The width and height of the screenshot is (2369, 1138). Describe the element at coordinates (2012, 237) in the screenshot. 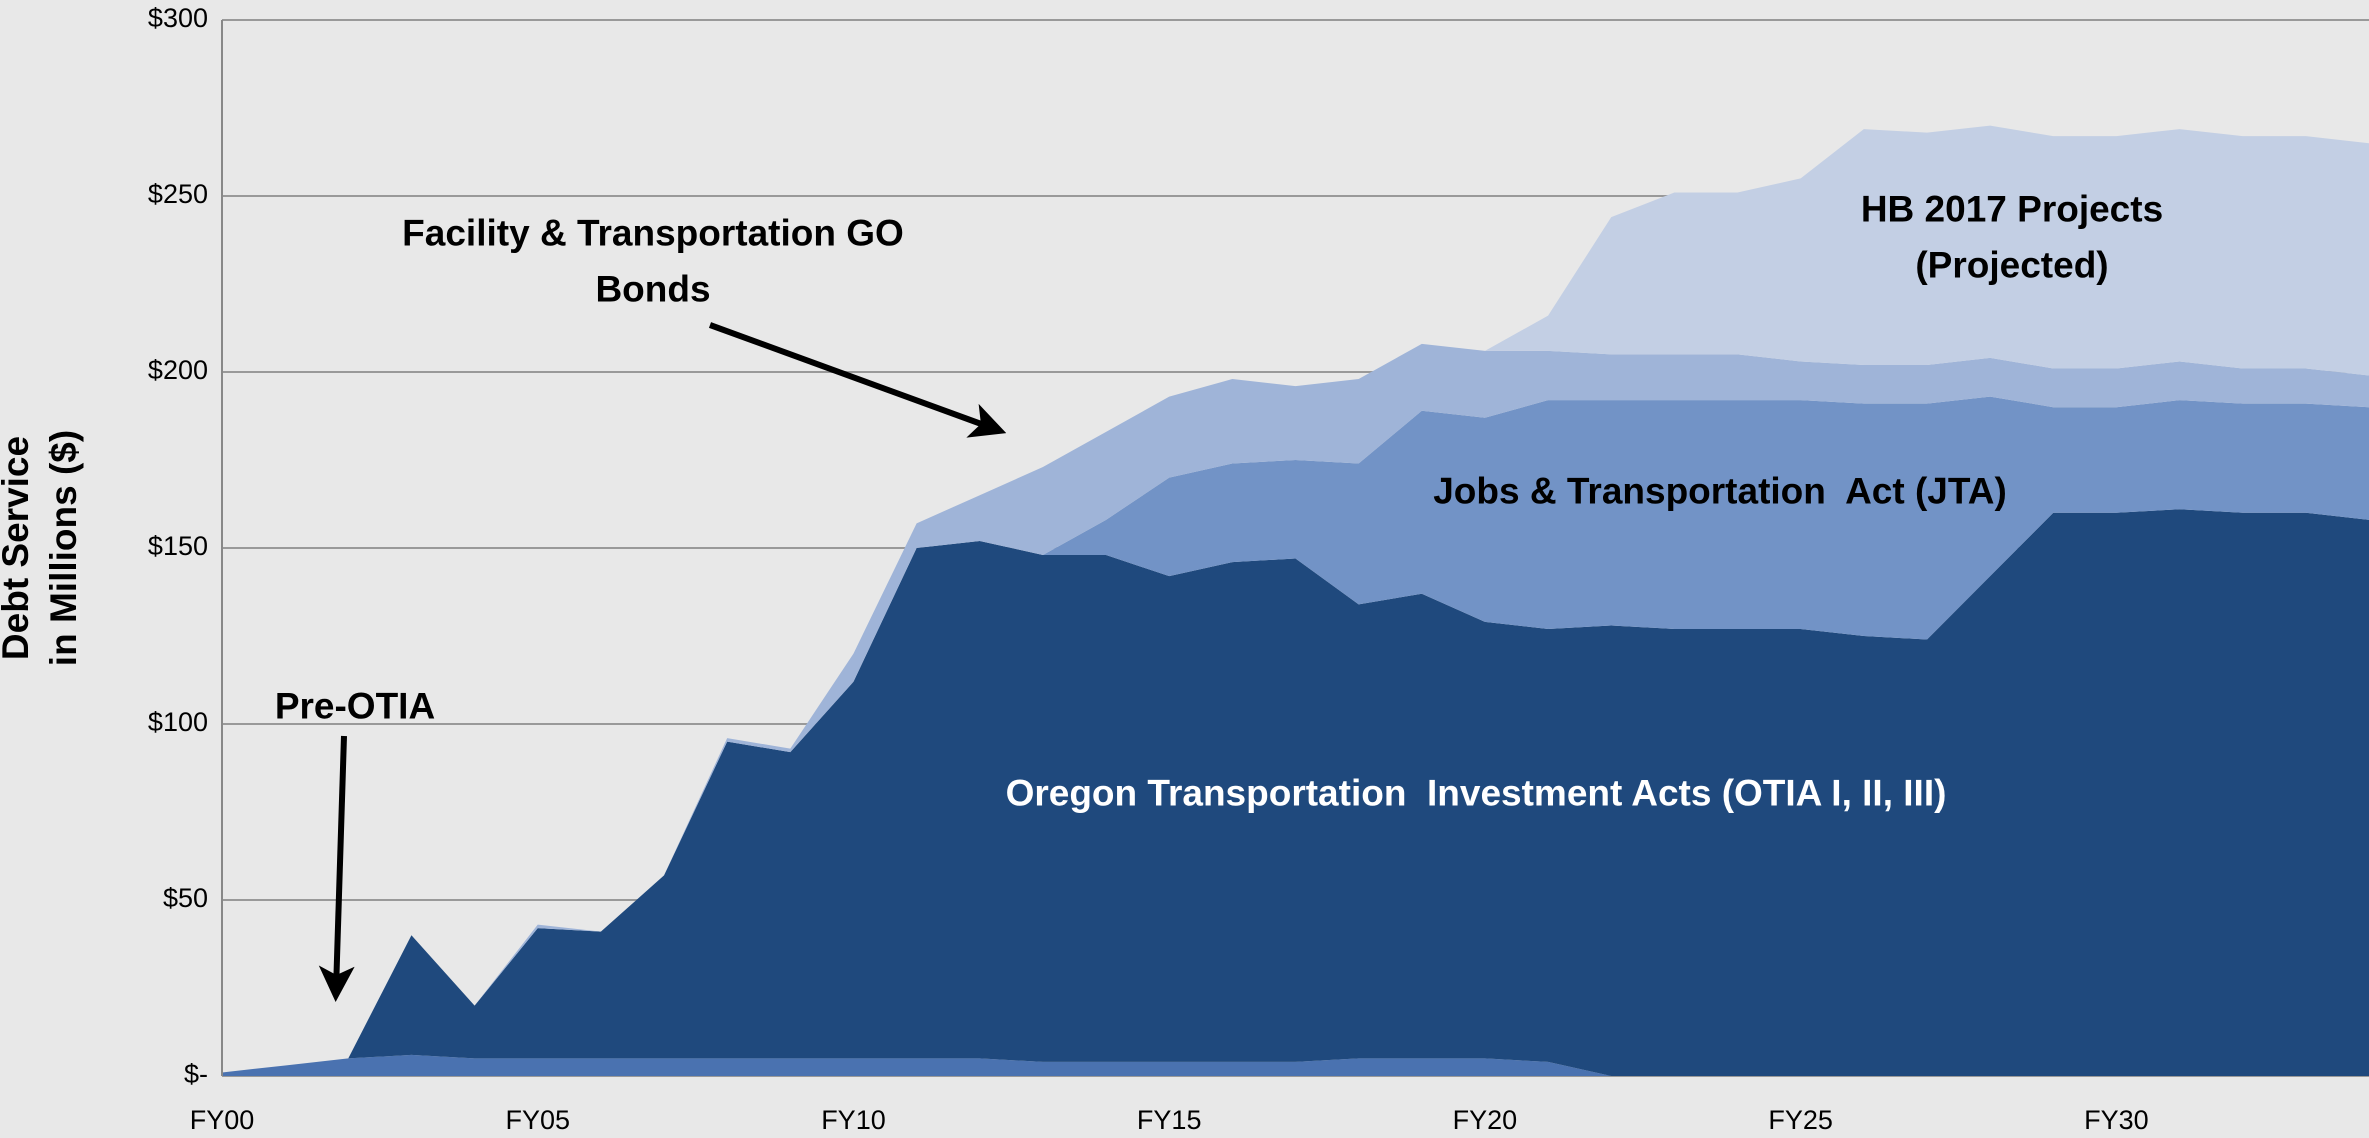

I see `series-label: HB 2017 Projects (Projected)` at that location.